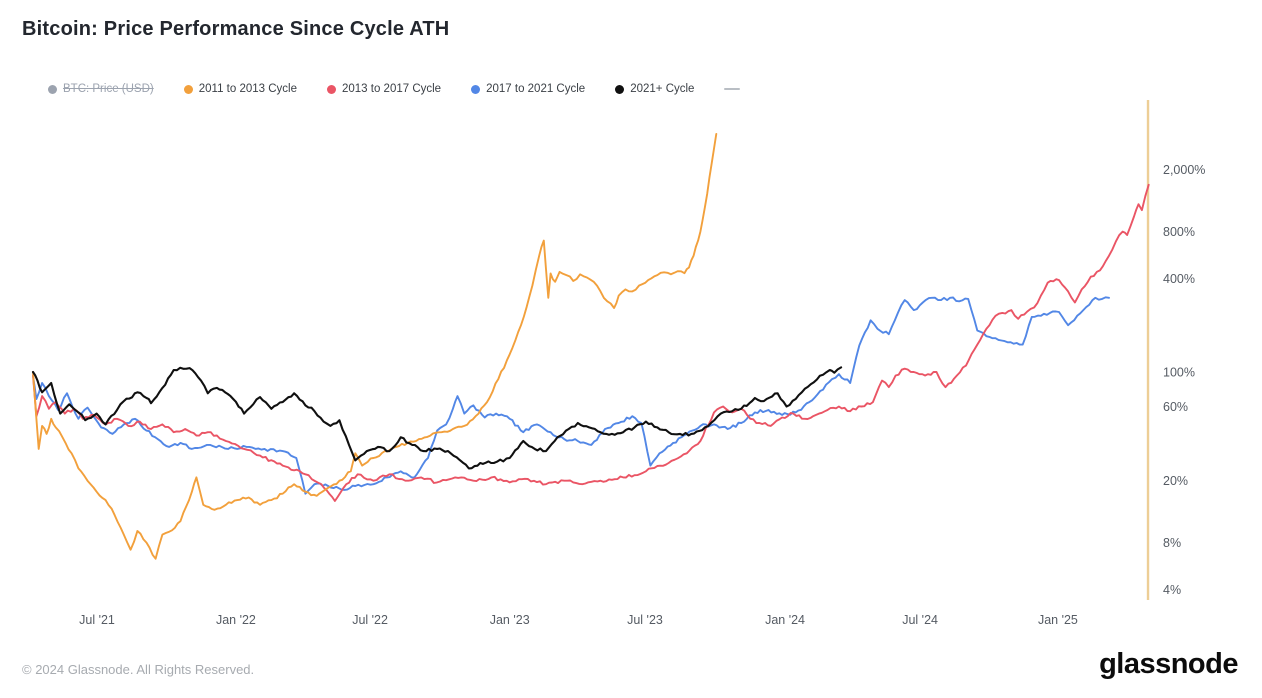 Image resolution: width=1262 pixels, height=698 pixels. Describe the element at coordinates (920, 620) in the screenshot. I see `x-axis-tick-label: Jul '24` at that location.